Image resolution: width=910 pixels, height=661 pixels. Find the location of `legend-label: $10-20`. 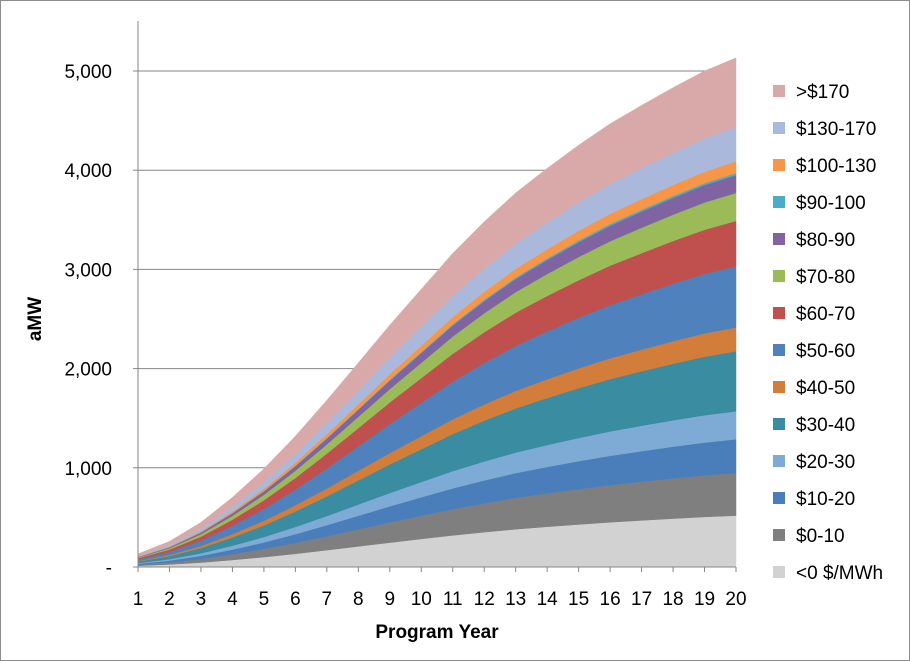

legend-label: $10-20 is located at coordinates (825, 499).